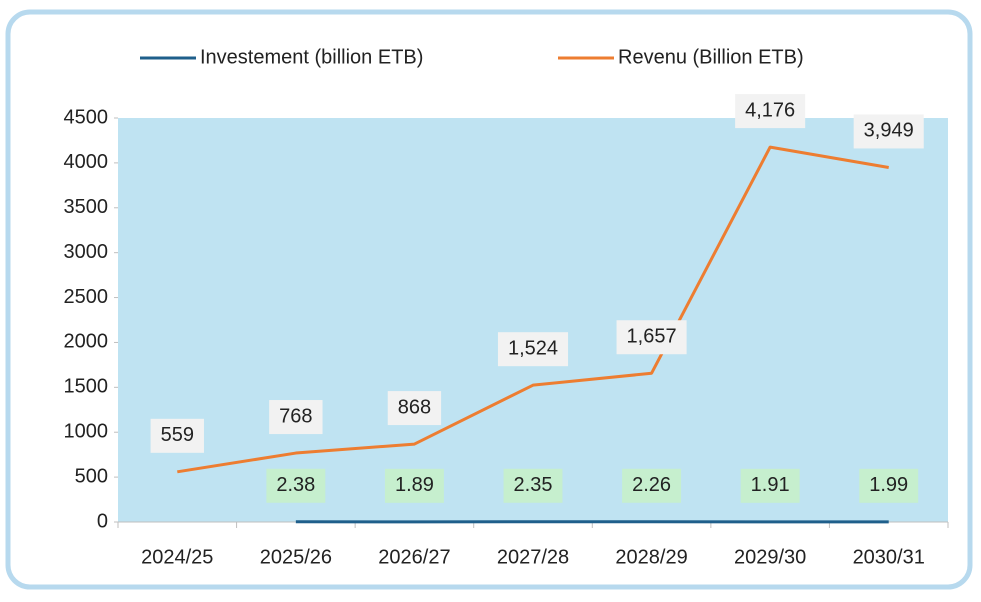 This screenshot has width=981, height=602. I want to click on data-label: 868, so click(414, 407).